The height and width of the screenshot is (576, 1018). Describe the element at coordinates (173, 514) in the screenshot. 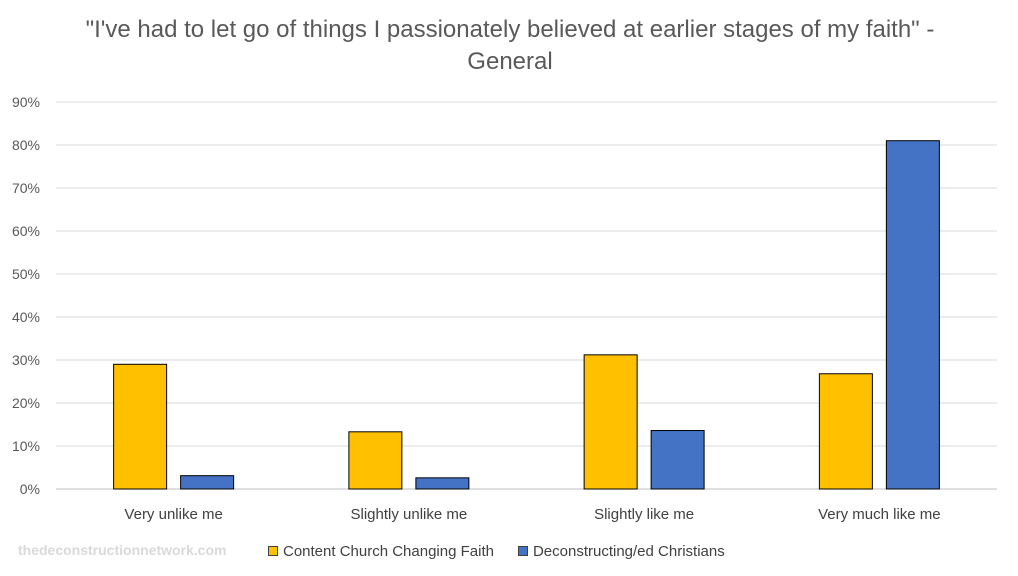

I see `x-category-label: Very unlike me` at that location.